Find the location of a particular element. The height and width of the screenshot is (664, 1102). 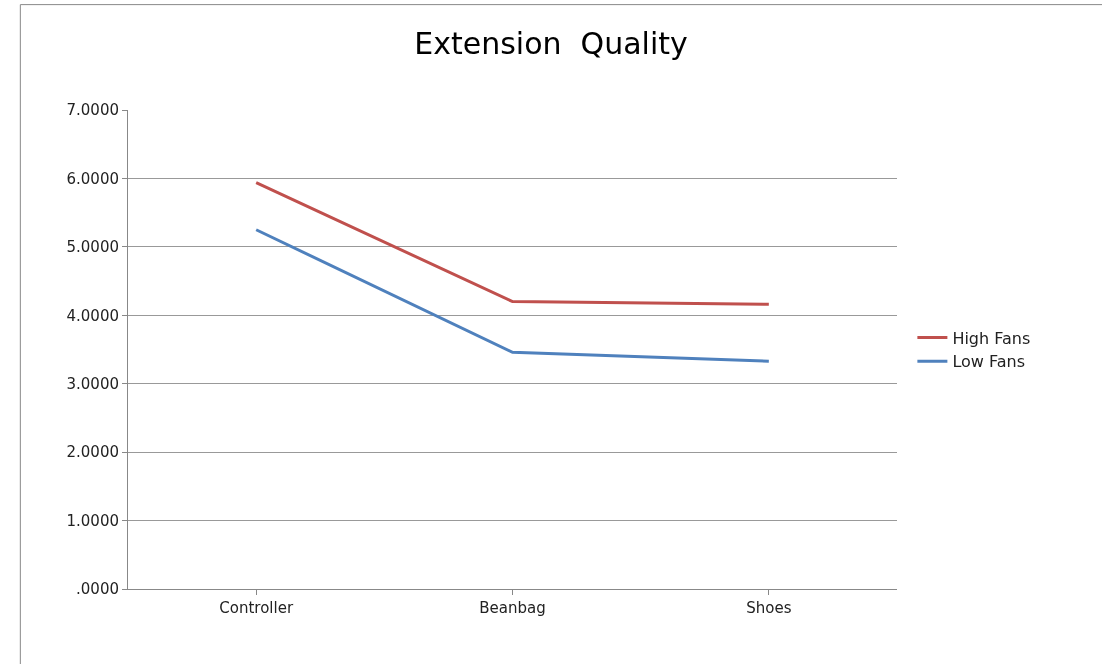

y-tick-label: 1.0000 is located at coordinates (92, 520).